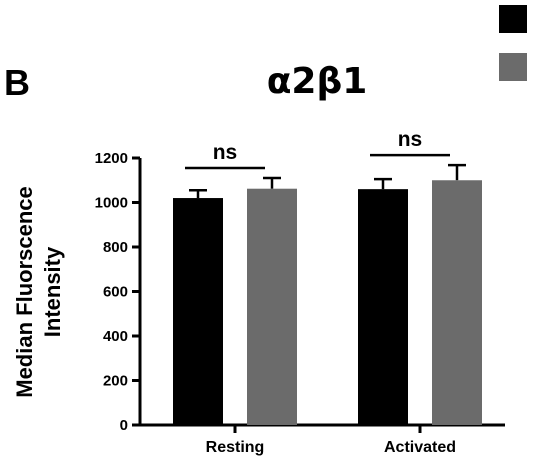 This screenshot has height=460, width=537. Describe the element at coordinates (111, 158) in the screenshot. I see `y-tick-label: 1200` at that location.